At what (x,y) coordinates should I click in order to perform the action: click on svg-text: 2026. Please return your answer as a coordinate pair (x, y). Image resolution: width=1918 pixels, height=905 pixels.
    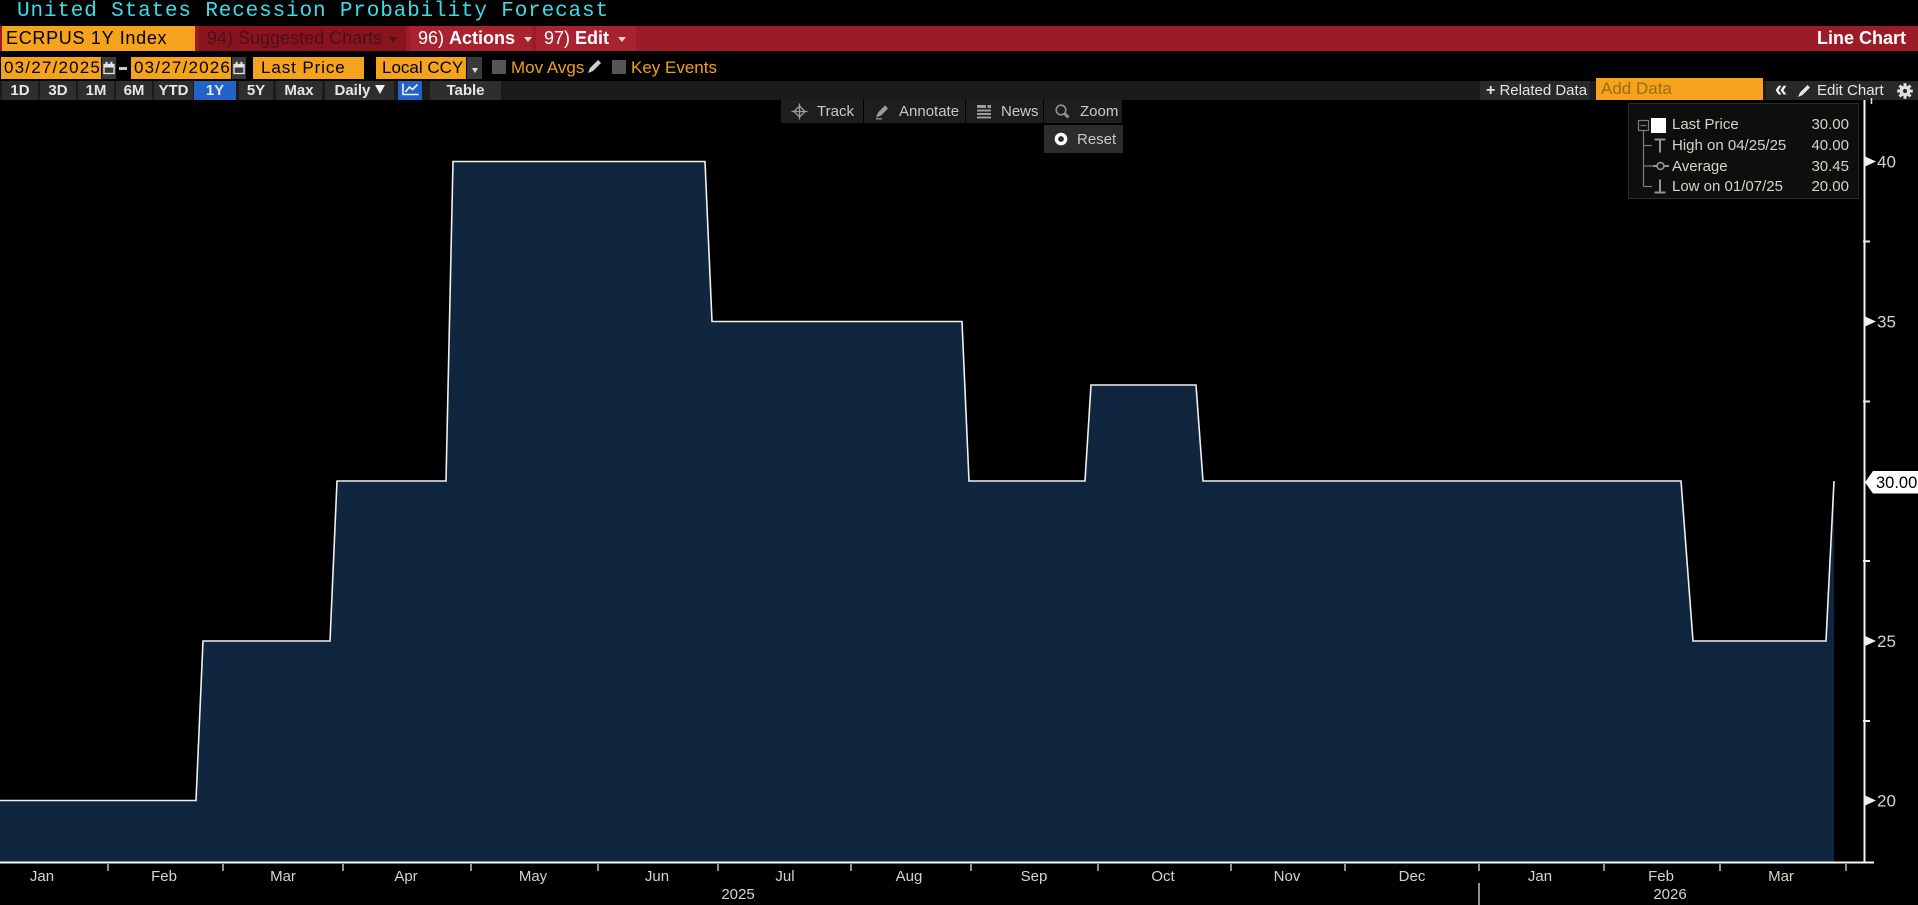
    Looking at the image, I should click on (1669, 894).